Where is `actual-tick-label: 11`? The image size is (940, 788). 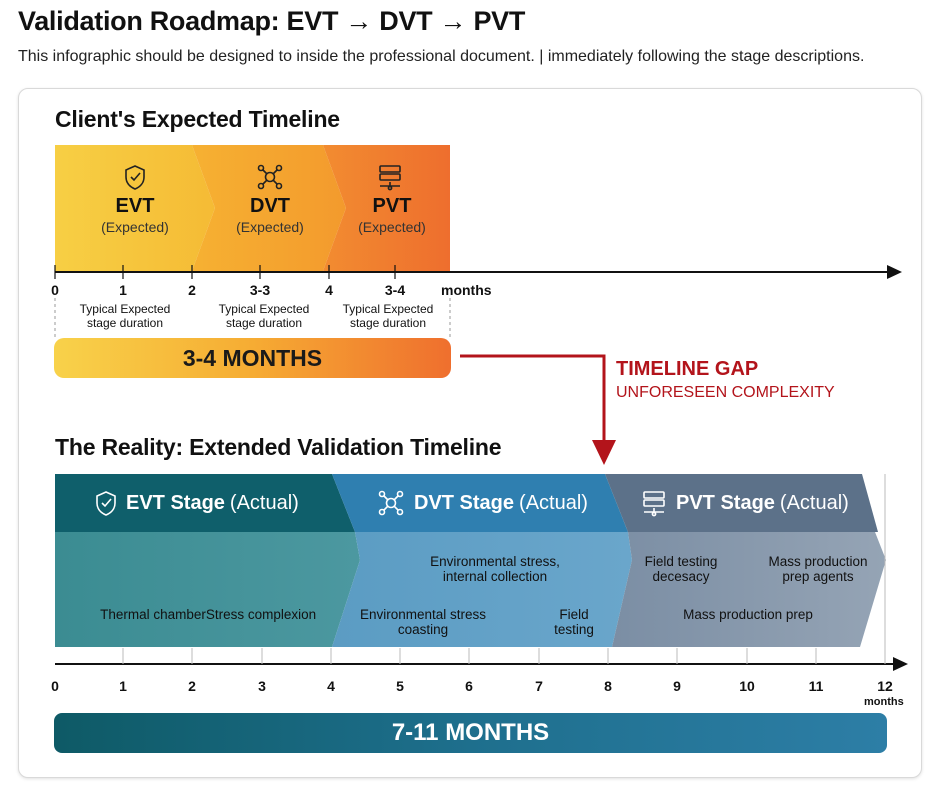
actual-tick-label: 11 is located at coordinates (816, 686).